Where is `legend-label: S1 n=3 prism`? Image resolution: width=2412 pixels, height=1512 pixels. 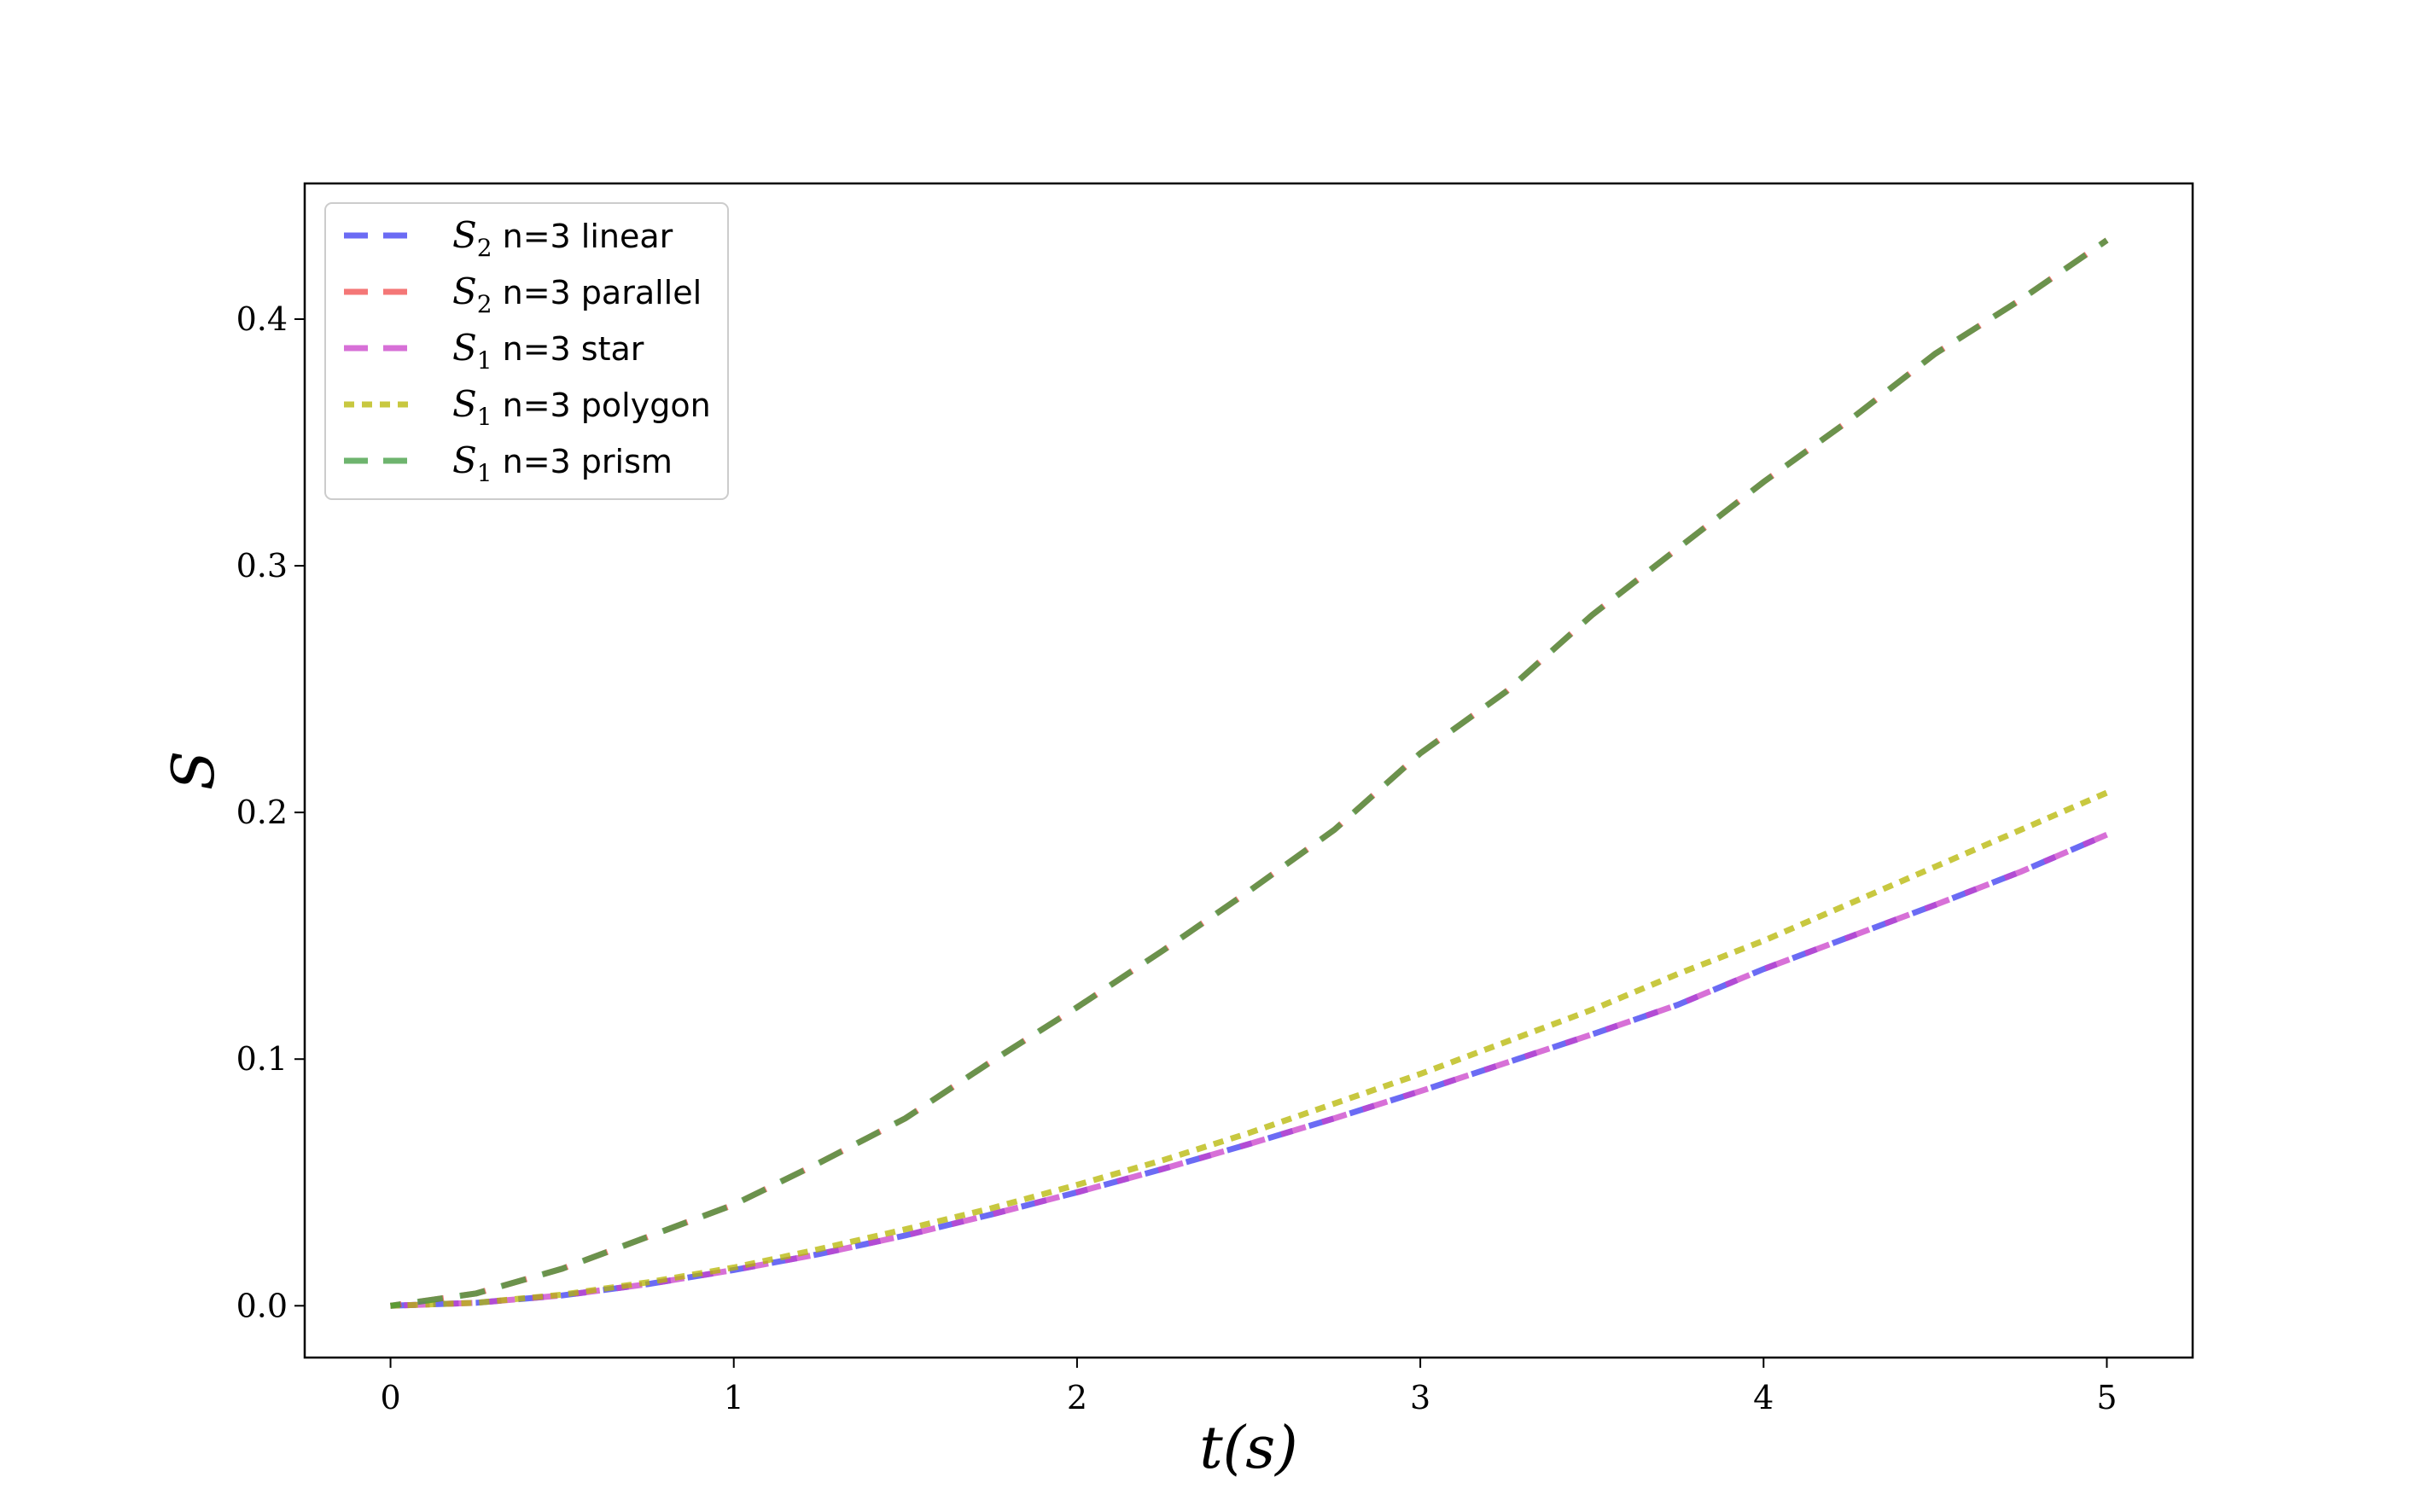
legend-label: S1 n=3 prism is located at coordinates (562, 463).